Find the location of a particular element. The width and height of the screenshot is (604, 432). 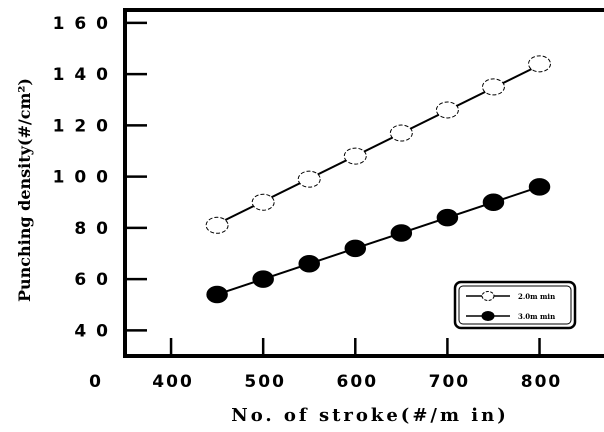

legend-label: 3.0m min is located at coordinates (536, 316).